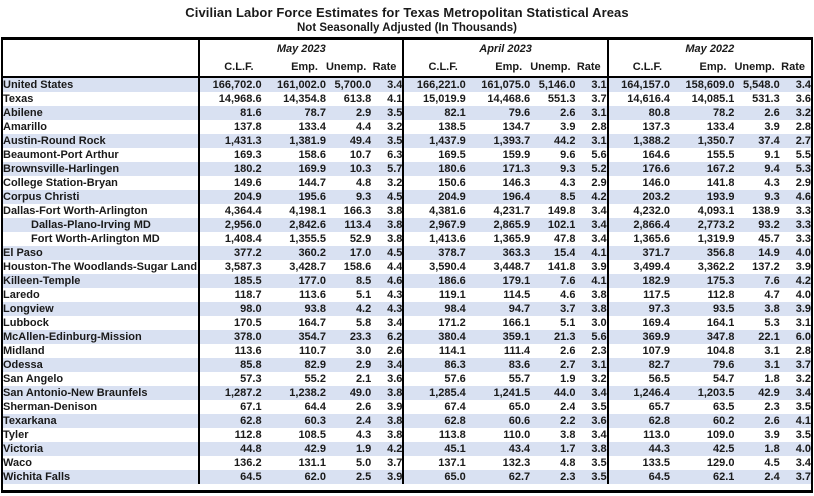 This screenshot has height=496, width=814. I want to click on area-cell: San Antonio-New Braunfels, so click(101, 393).